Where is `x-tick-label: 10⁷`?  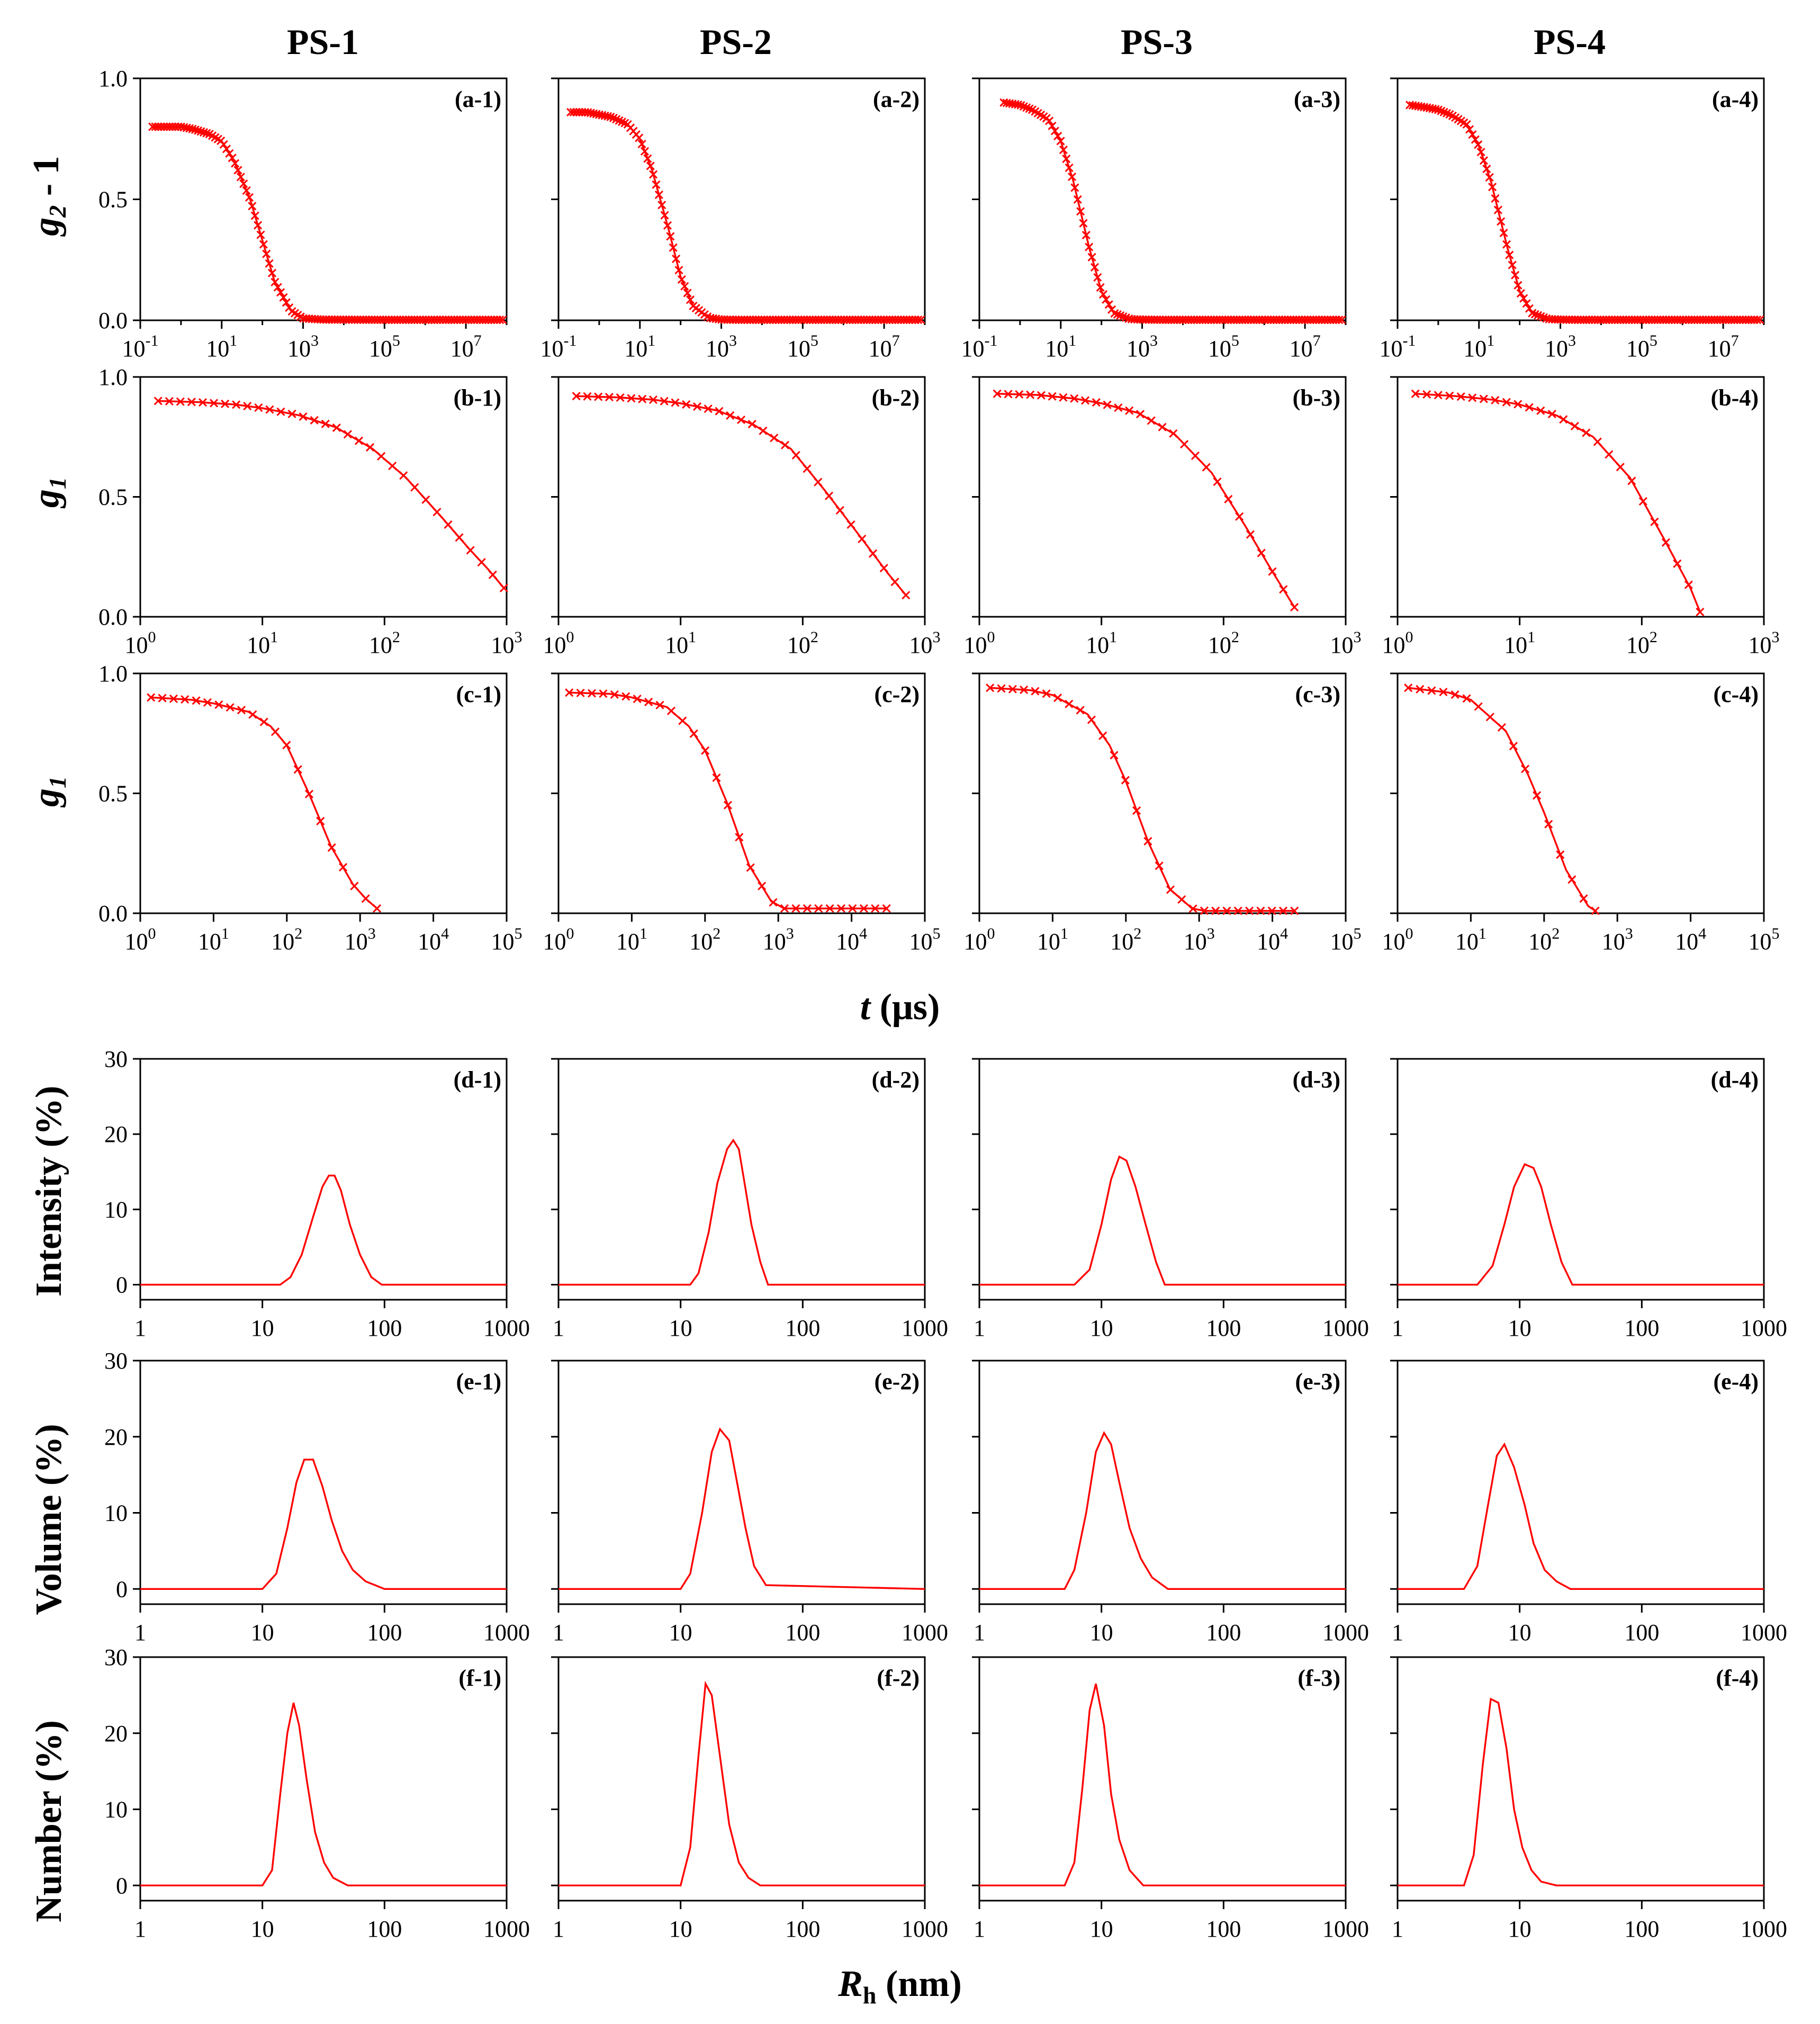
x-tick-label: 10⁷ is located at coordinates (1724, 347).